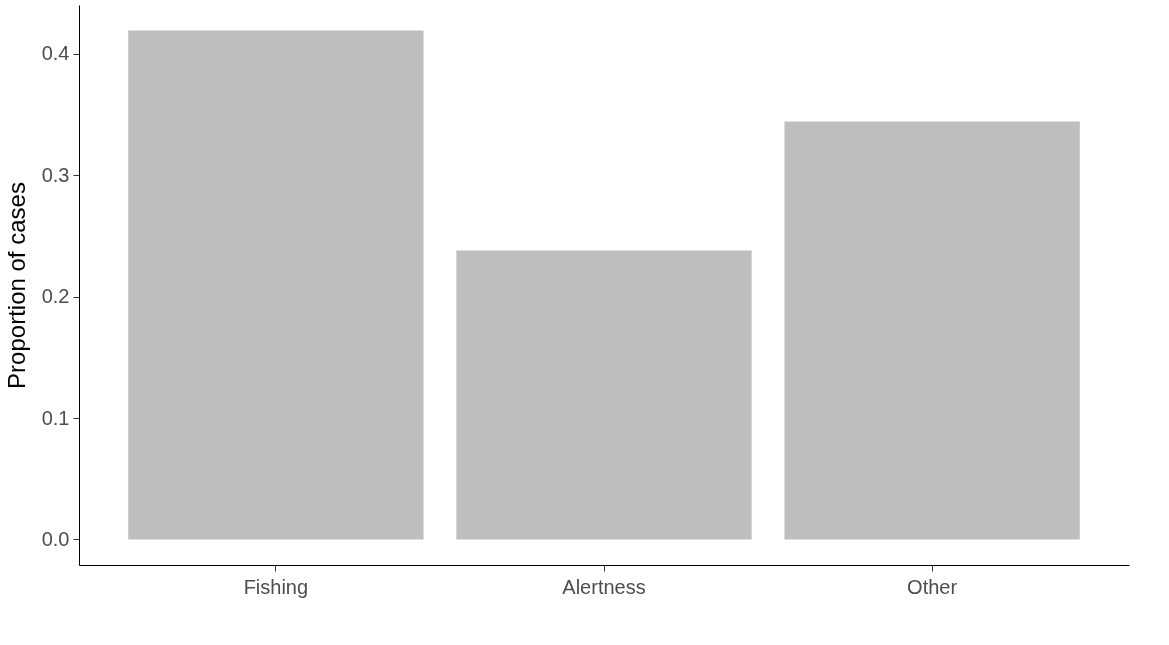 Image resolution: width=1169 pixels, height=645 pixels. Describe the element at coordinates (932, 586) in the screenshot. I see `x-tick-label: Other` at that location.